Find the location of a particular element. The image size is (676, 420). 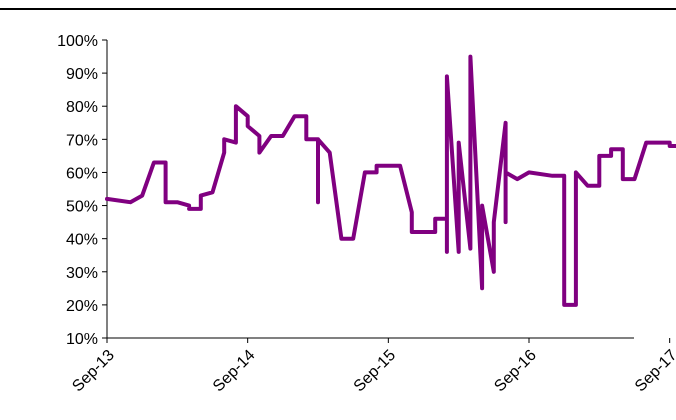

x-tick-label: Sep-16 is located at coordinates (515, 371).